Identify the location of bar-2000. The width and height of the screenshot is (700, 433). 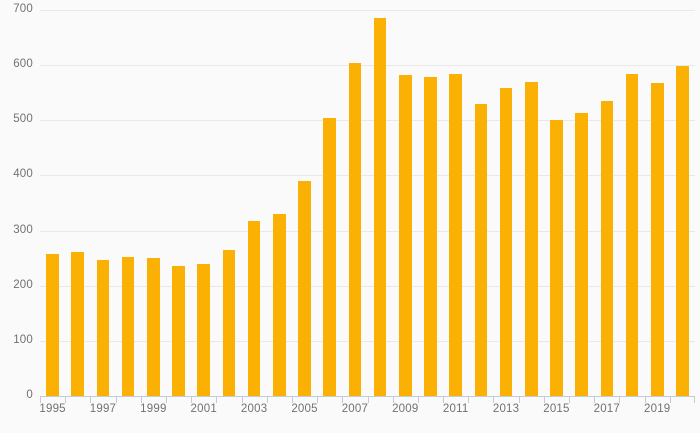
(178, 330).